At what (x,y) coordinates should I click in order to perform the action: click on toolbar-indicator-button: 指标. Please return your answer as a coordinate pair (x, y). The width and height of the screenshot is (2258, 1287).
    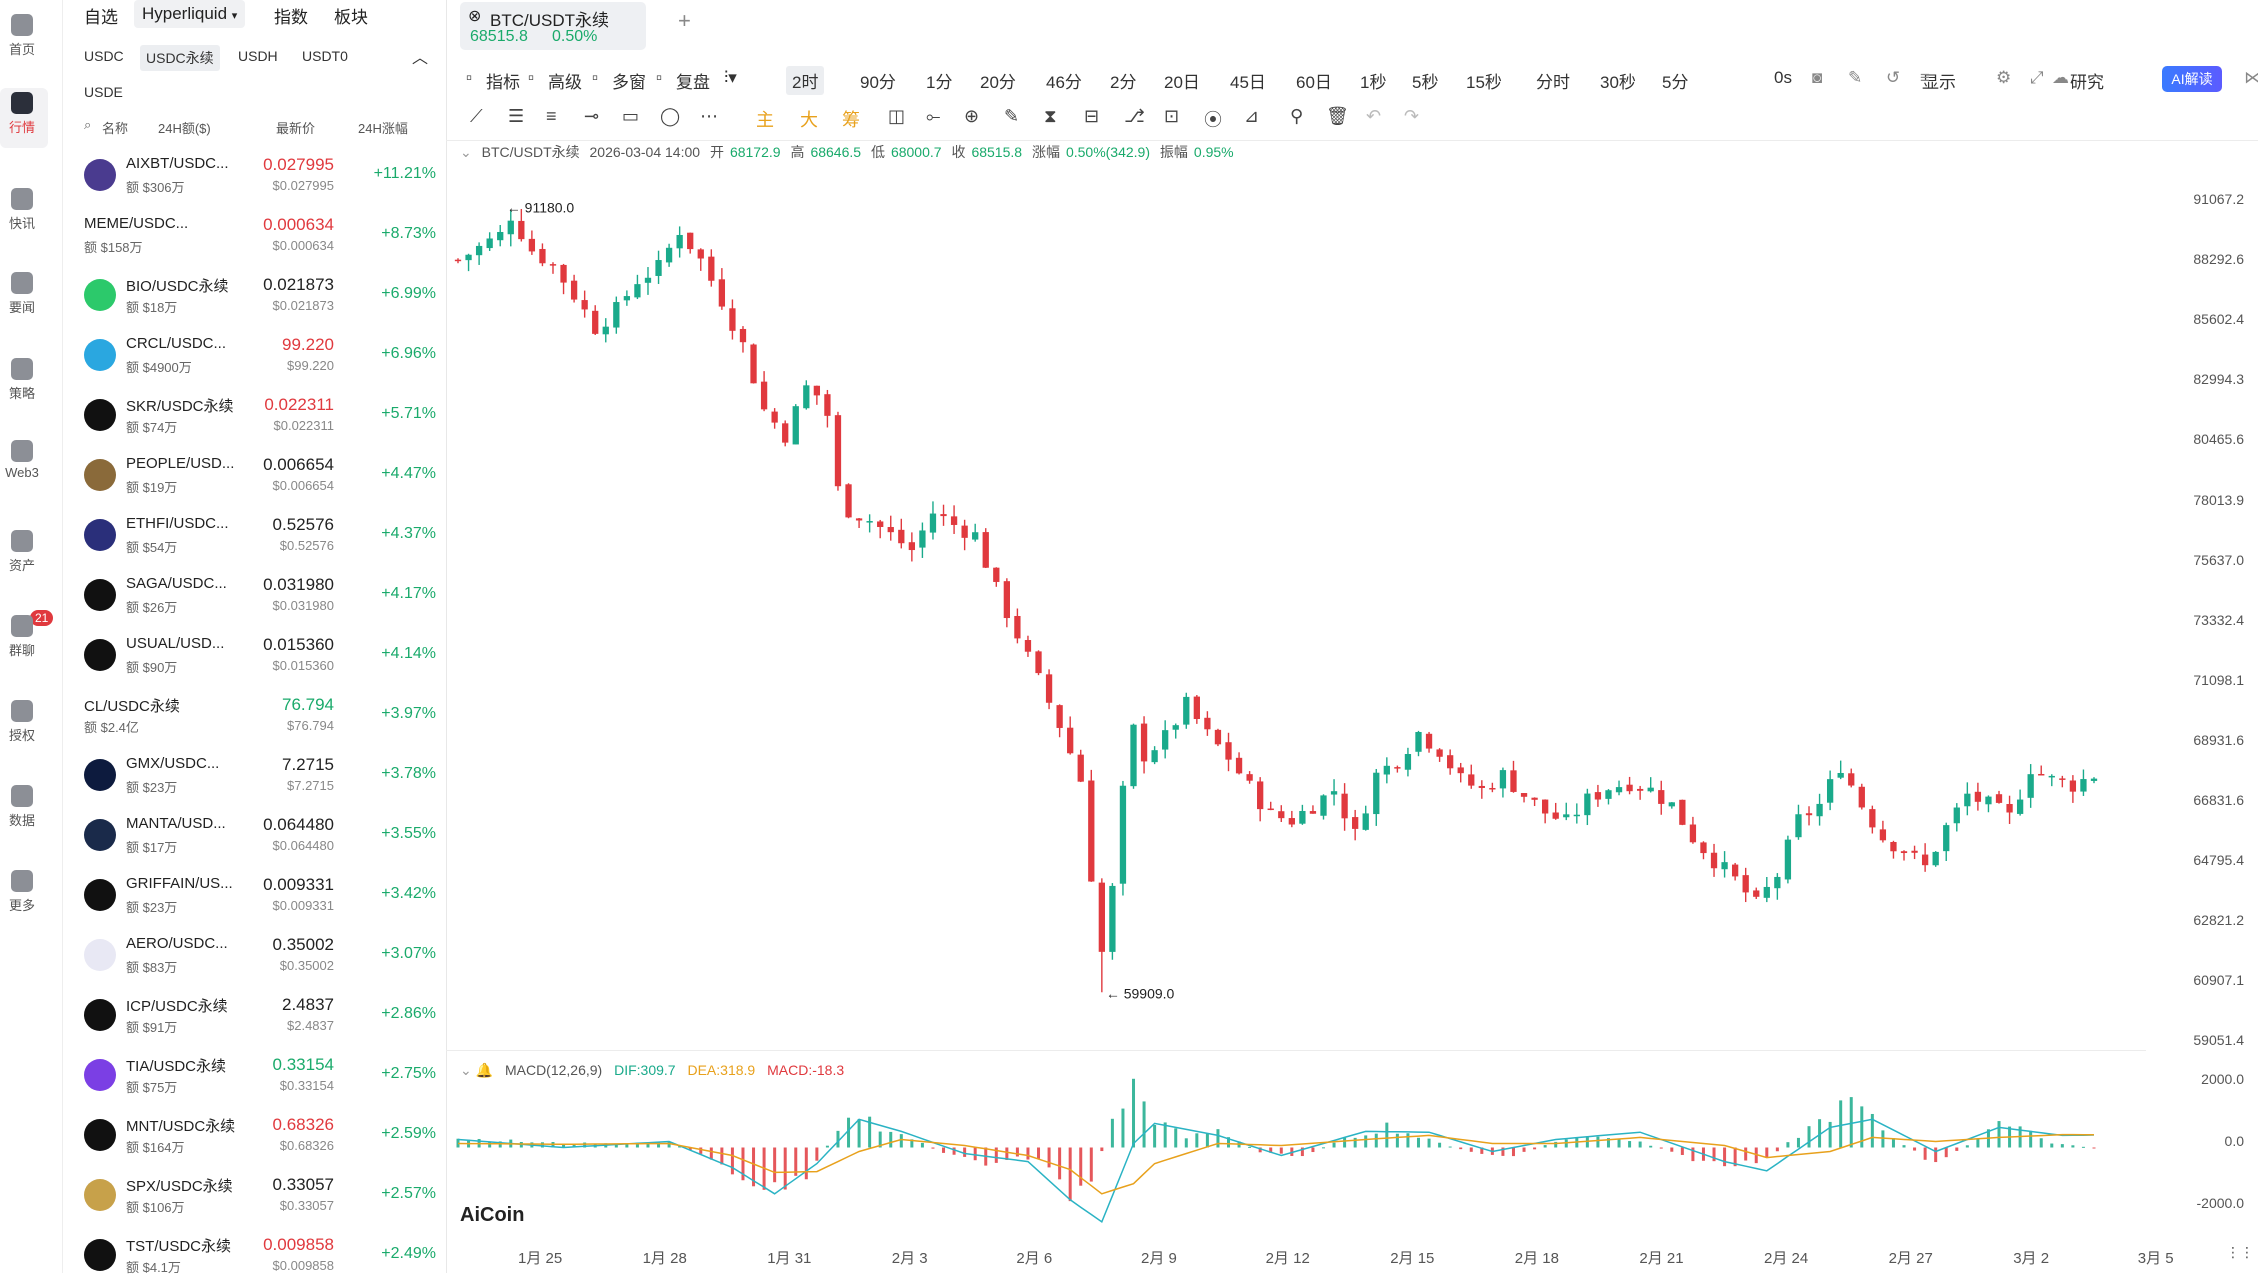
    Looking at the image, I should click on (503, 82).